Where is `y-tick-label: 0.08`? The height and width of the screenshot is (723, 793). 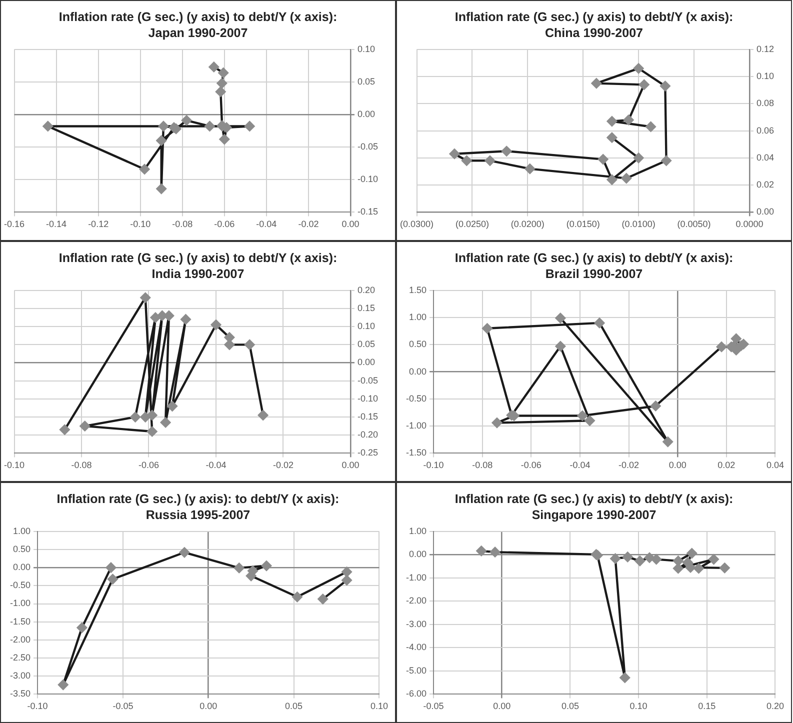 y-tick-label: 0.08 is located at coordinates (765, 103).